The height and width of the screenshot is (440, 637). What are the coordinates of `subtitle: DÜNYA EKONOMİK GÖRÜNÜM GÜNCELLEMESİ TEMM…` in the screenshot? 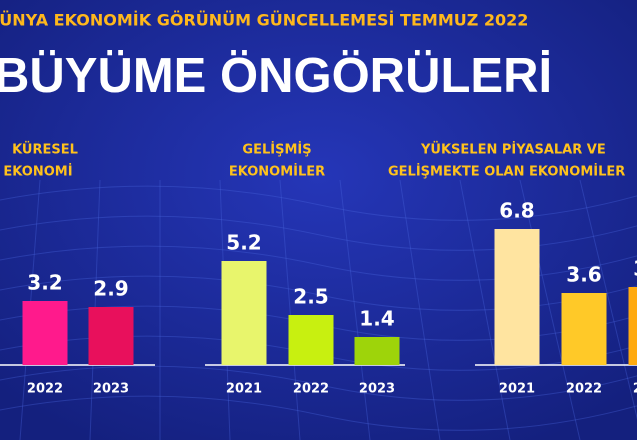 It's located at (264, 20).